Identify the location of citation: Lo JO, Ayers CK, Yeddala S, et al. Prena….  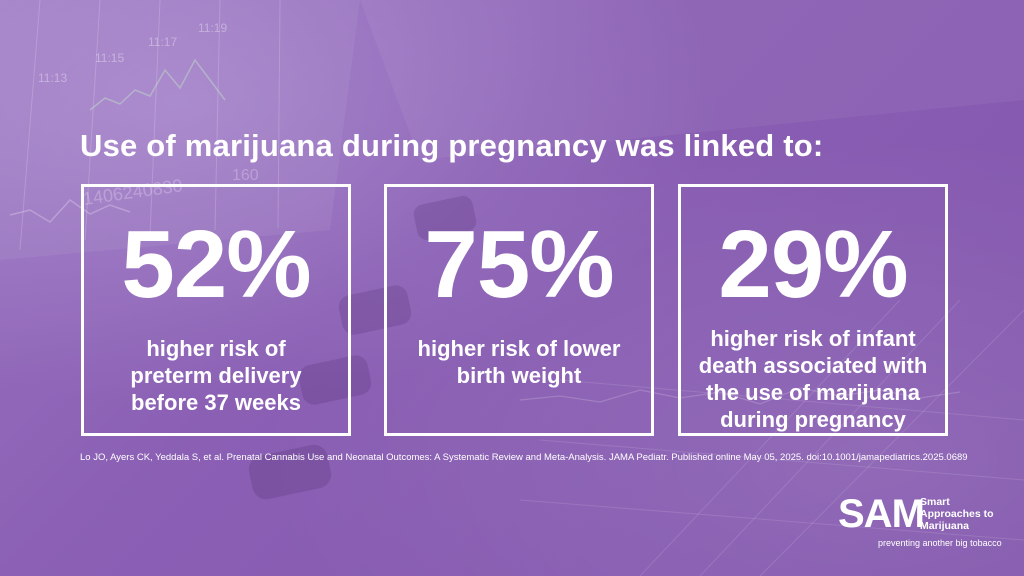
(524, 457).